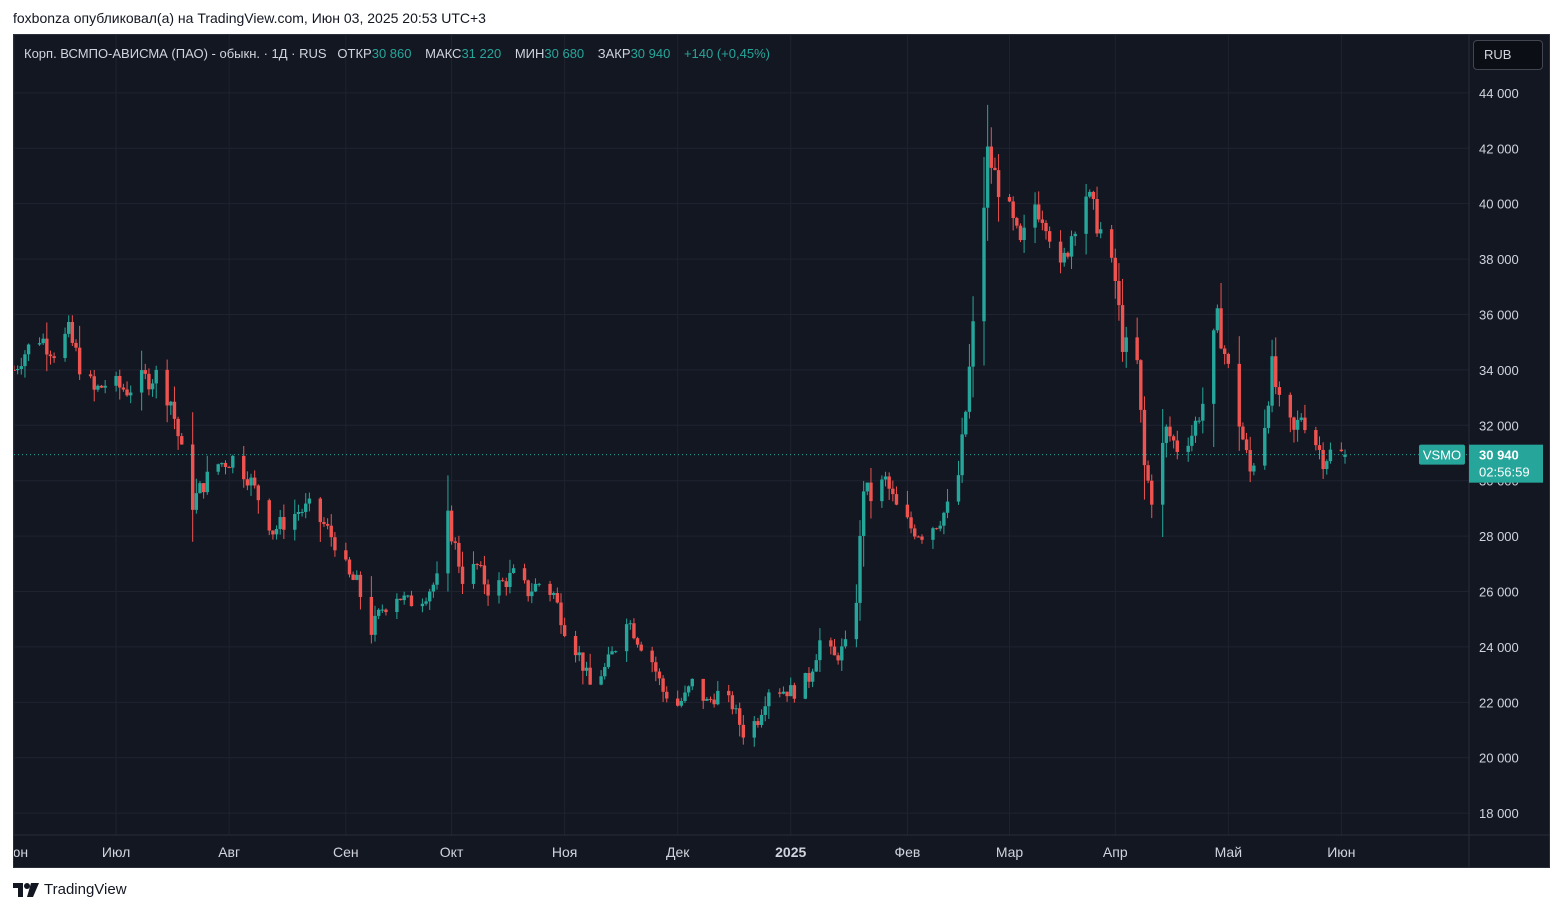 The image size is (1563, 913). What do you see at coordinates (1499, 204) in the screenshot?
I see `price-axis-label: 40 000` at bounding box center [1499, 204].